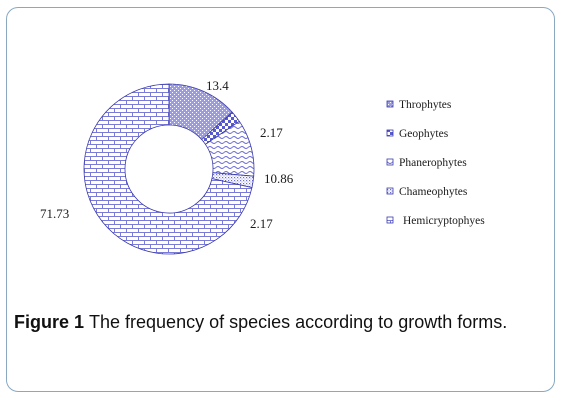 Image resolution: width=563 pixels, height=401 pixels. I want to click on legend-swatch-geophytes, so click(390, 133).